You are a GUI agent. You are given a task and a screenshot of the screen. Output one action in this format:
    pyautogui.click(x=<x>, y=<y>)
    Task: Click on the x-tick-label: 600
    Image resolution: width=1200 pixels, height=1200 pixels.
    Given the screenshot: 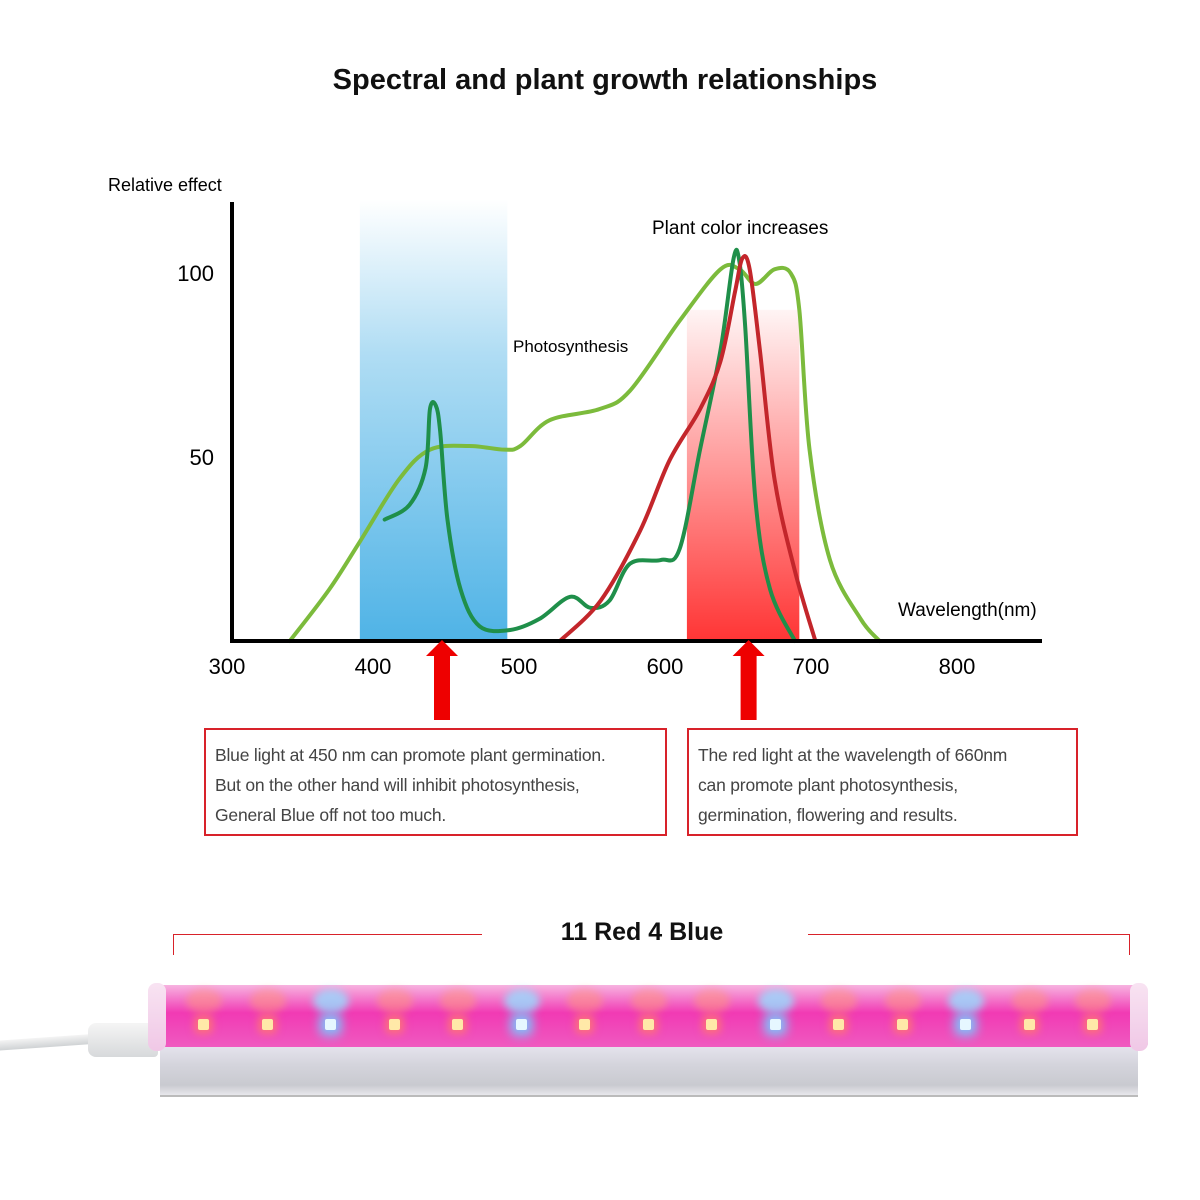 What is the action you would take?
    pyautogui.click(x=665, y=666)
    